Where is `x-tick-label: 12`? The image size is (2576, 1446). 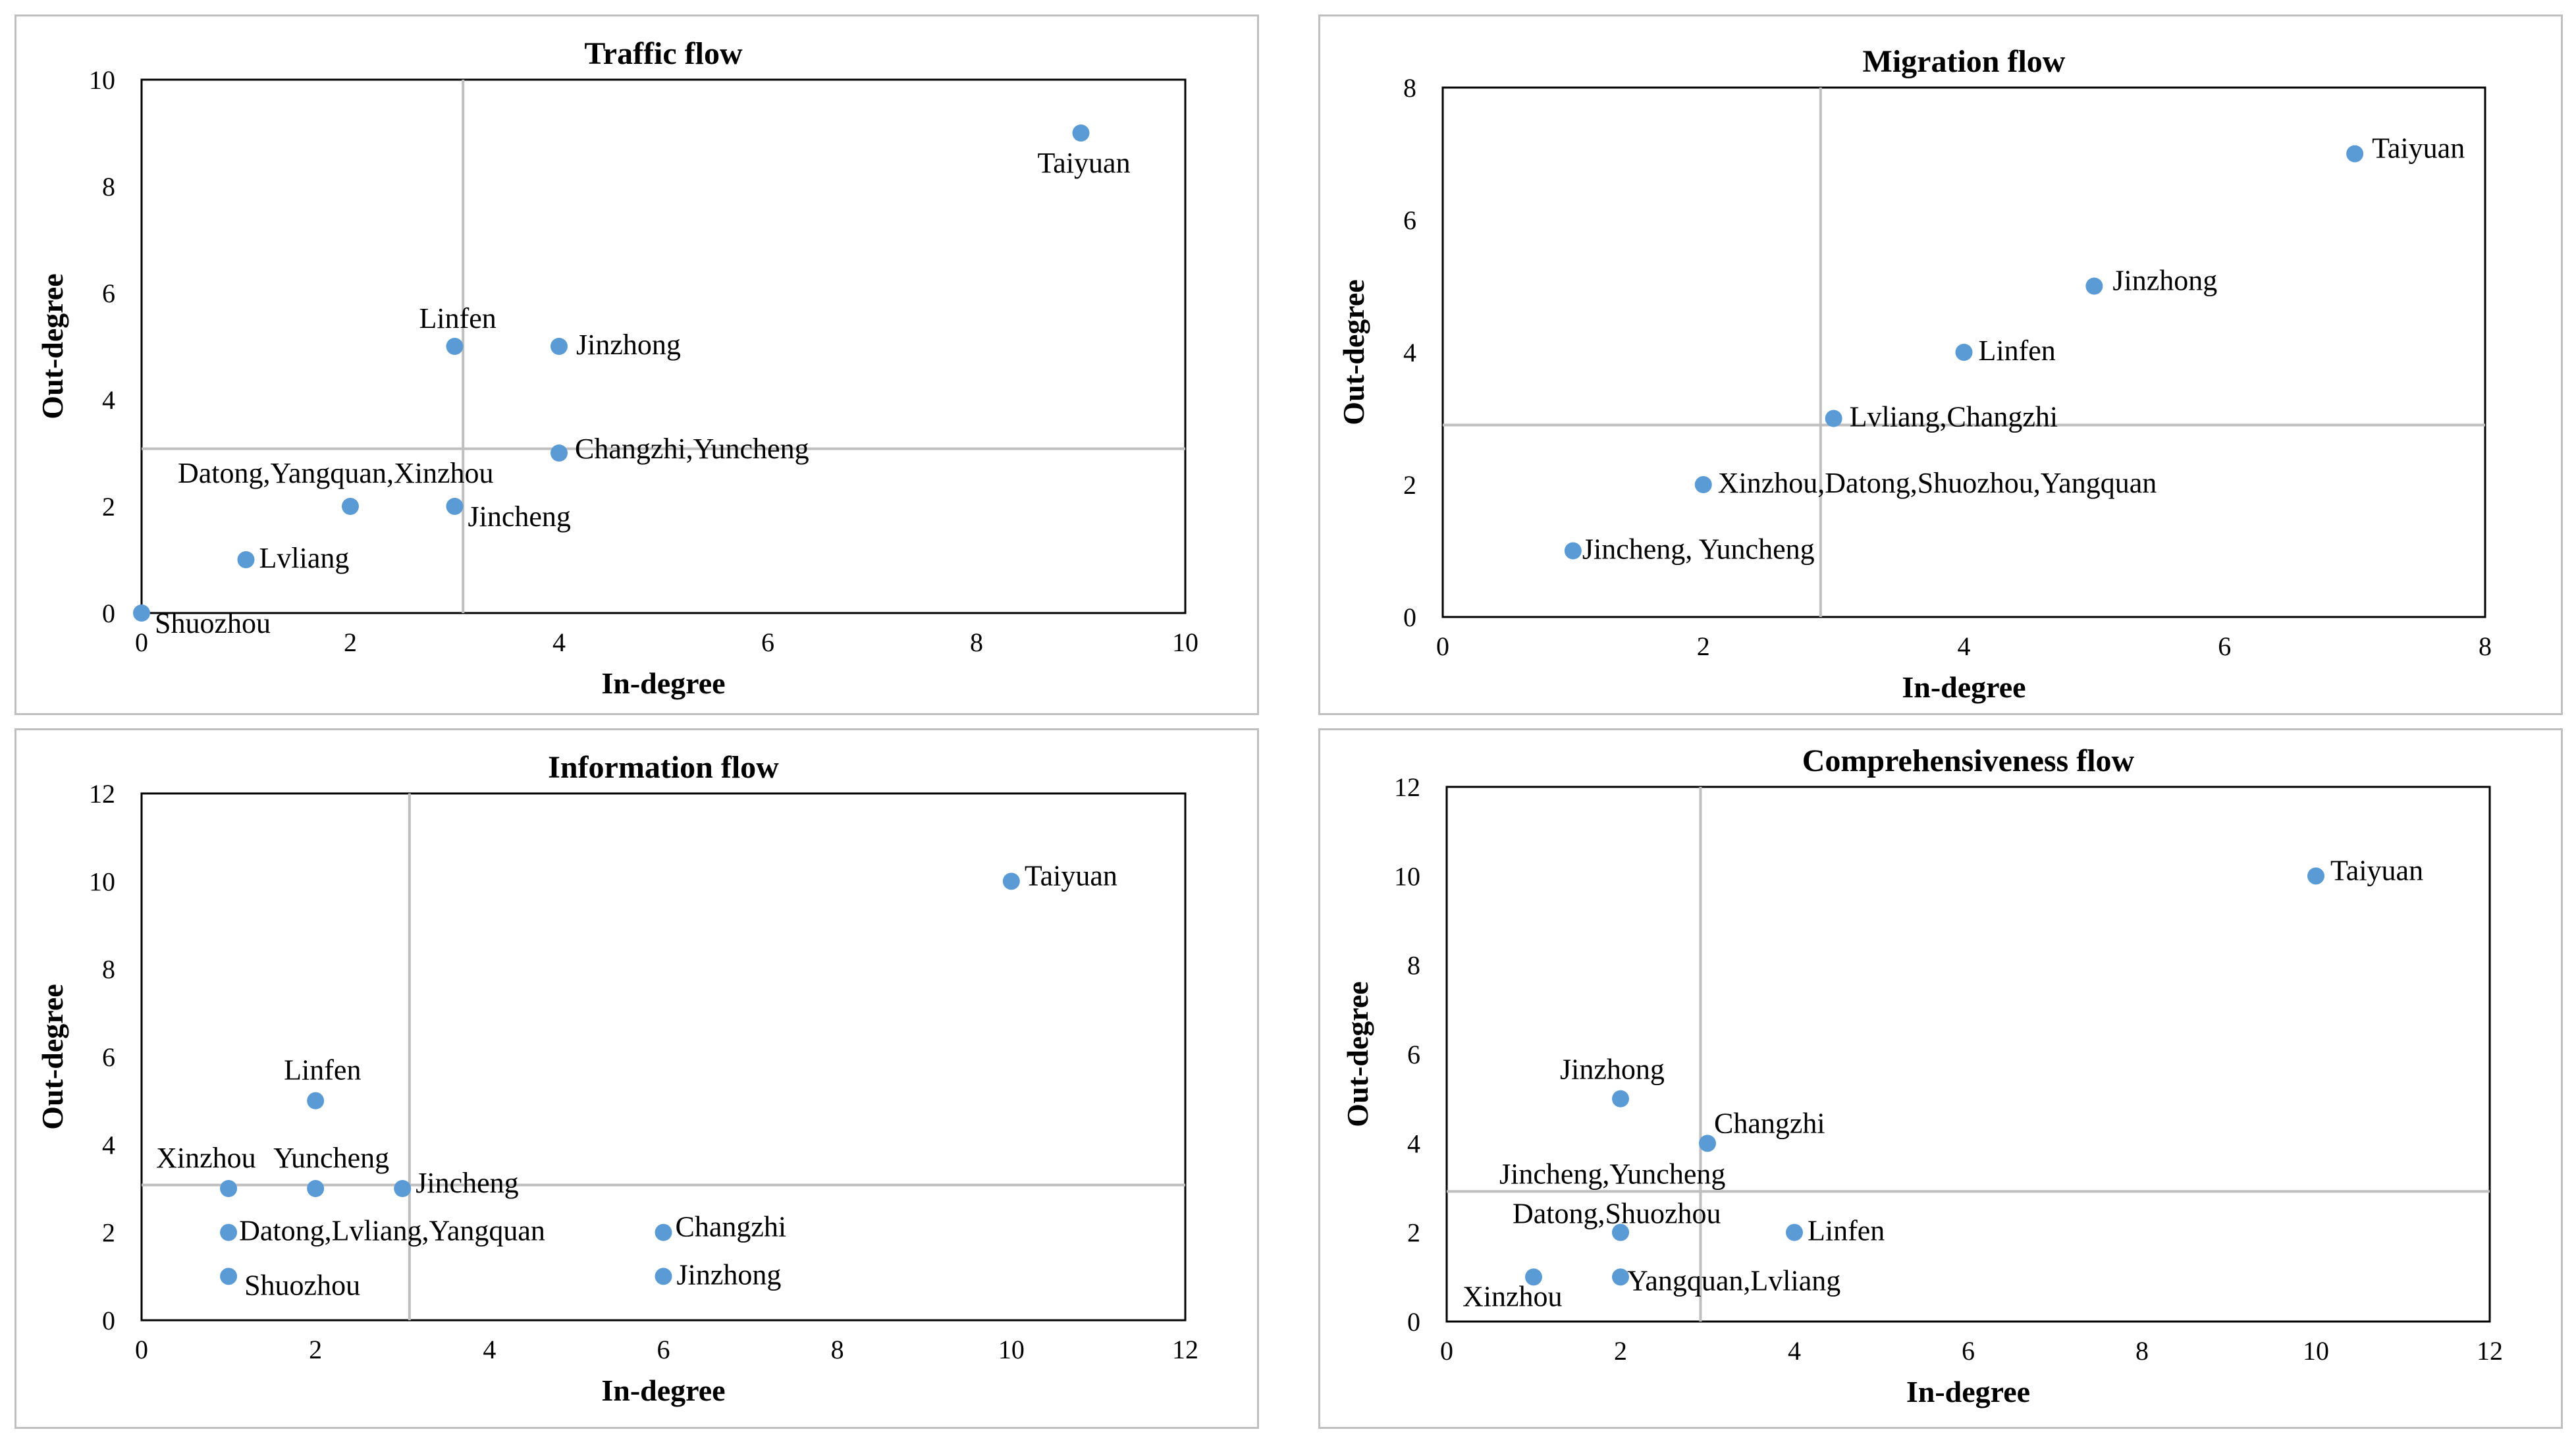 x-tick-label: 12 is located at coordinates (1185, 1349).